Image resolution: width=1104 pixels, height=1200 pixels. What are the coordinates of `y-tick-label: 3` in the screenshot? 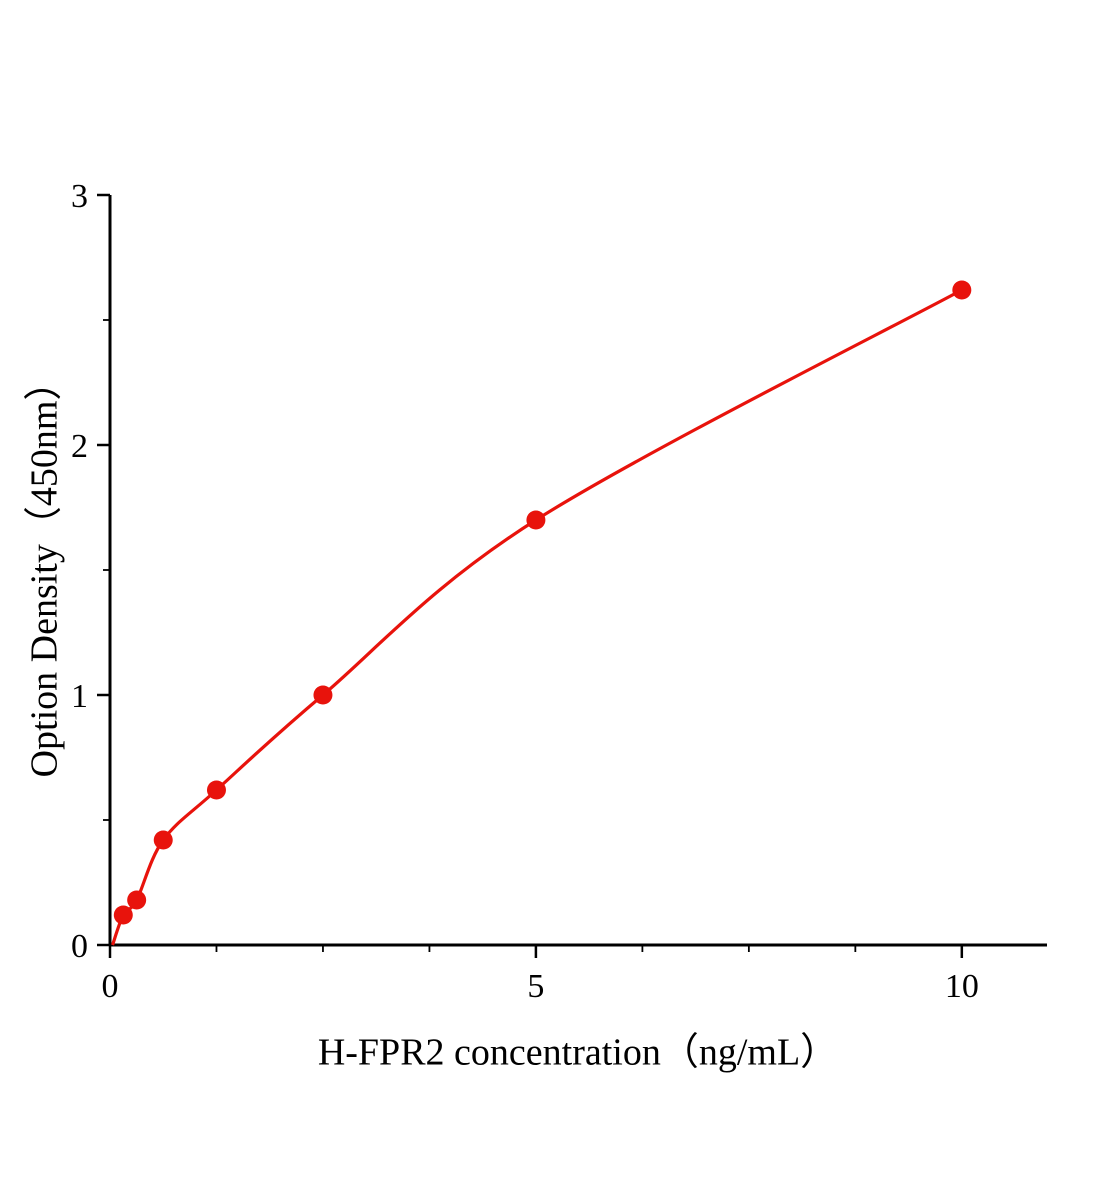 It's located at (79, 196).